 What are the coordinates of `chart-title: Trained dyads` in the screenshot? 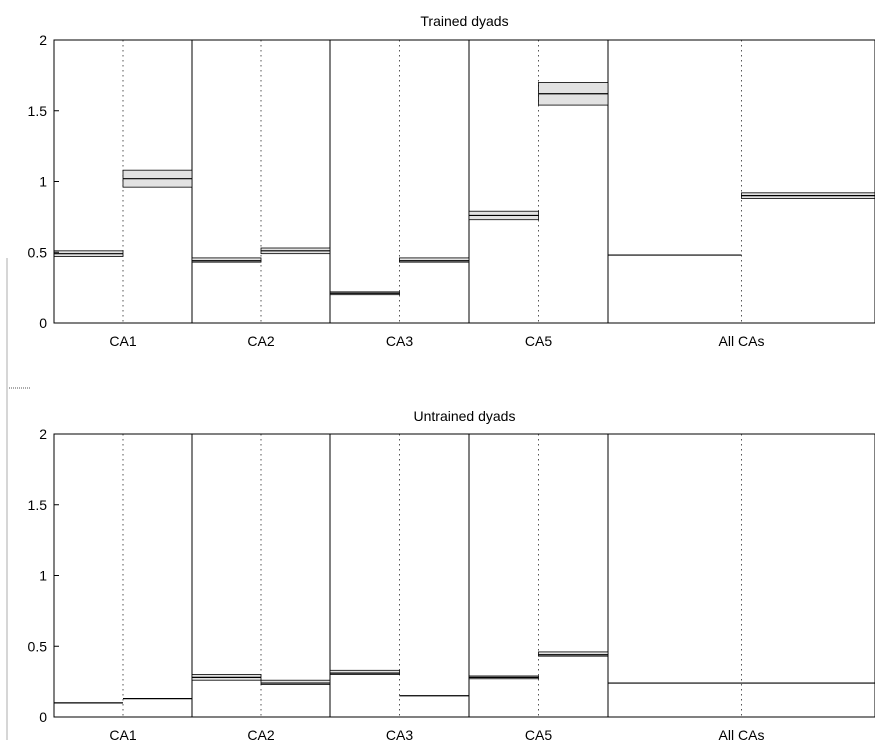 It's located at (464, 21).